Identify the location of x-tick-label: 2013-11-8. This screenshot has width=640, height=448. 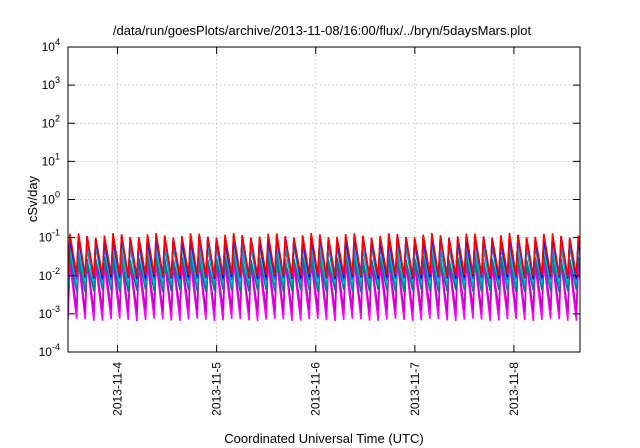
(514, 389).